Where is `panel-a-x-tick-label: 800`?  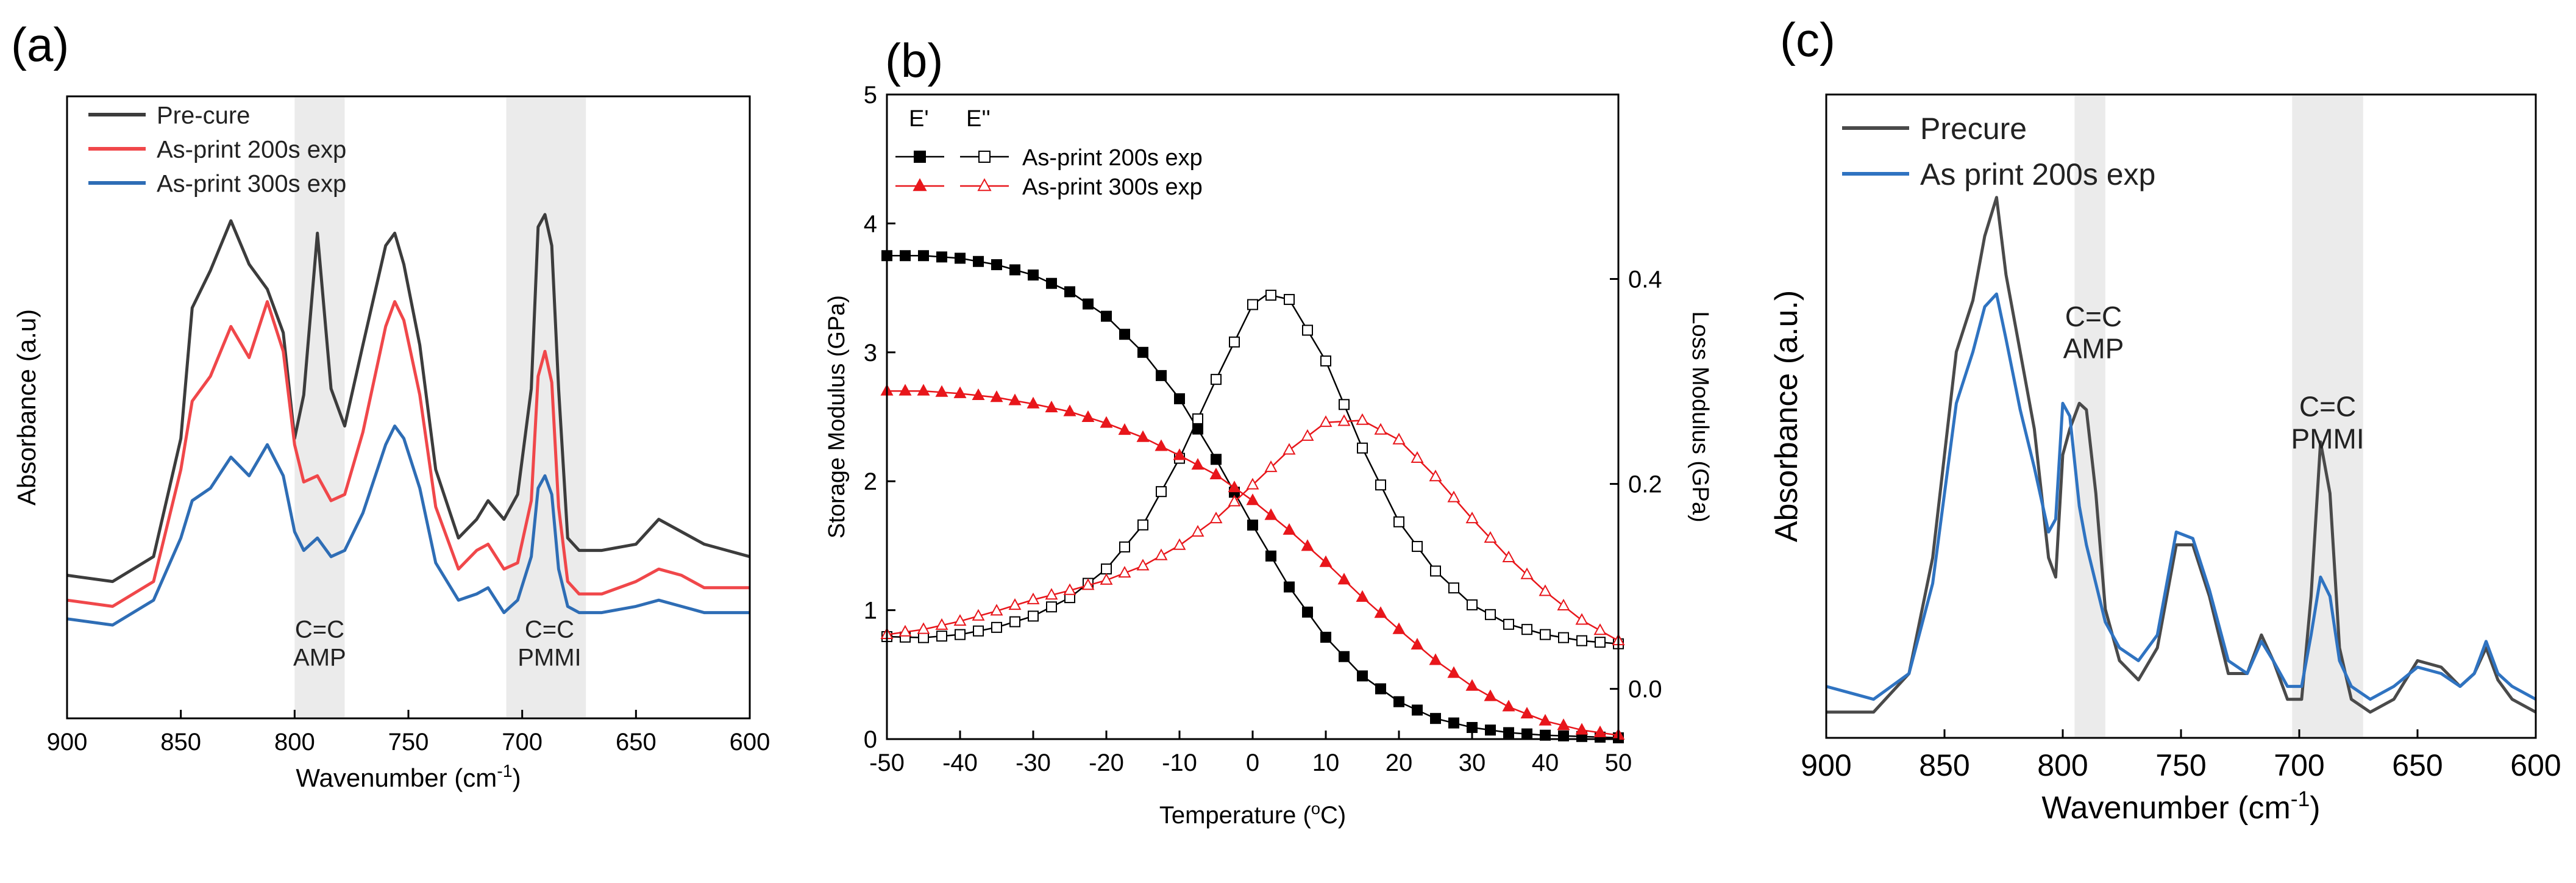 panel-a-x-tick-label: 800 is located at coordinates (294, 742).